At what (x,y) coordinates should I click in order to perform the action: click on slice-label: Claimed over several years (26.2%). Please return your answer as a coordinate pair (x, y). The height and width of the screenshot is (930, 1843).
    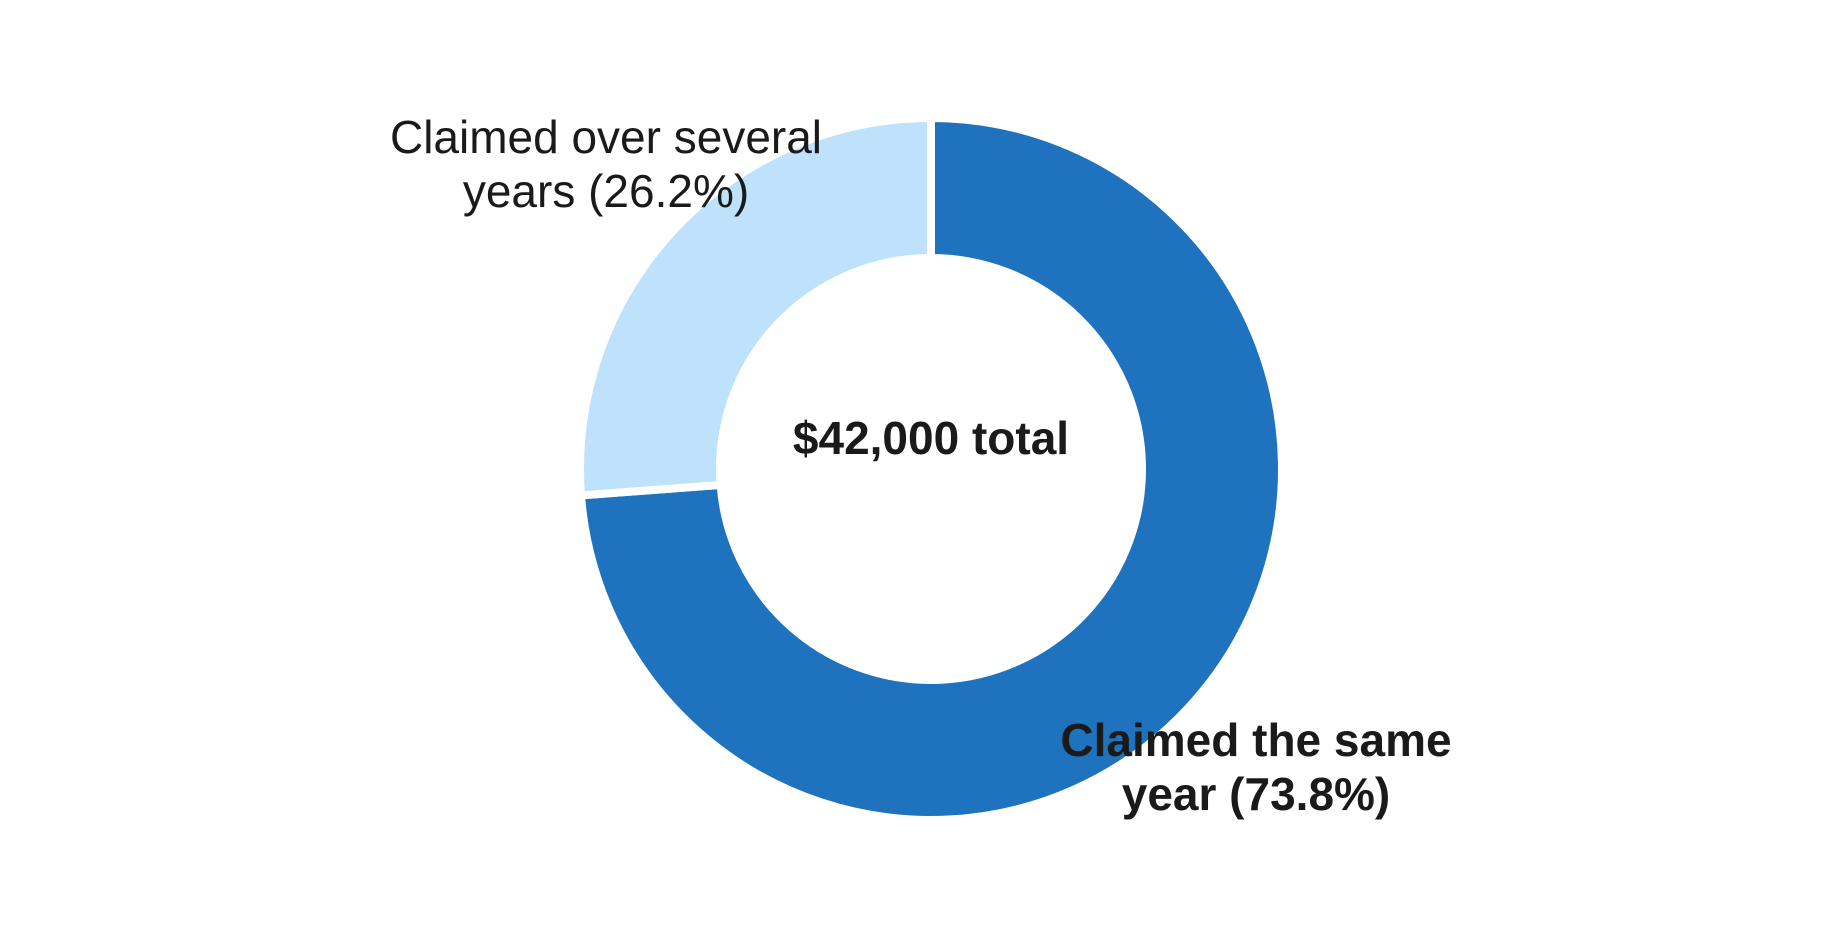
    Looking at the image, I should click on (606, 164).